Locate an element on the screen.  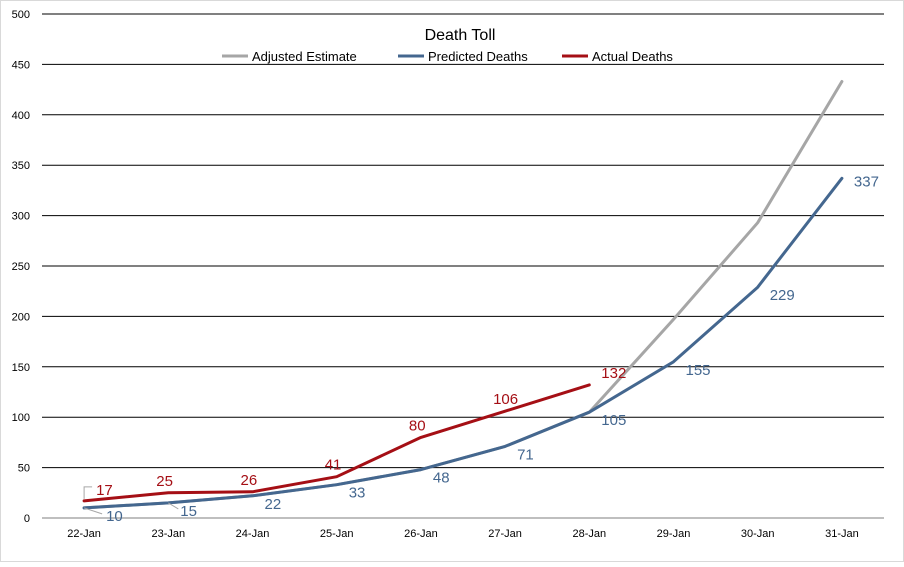
y-tick-label-400: 400 is located at coordinates (21, 116).